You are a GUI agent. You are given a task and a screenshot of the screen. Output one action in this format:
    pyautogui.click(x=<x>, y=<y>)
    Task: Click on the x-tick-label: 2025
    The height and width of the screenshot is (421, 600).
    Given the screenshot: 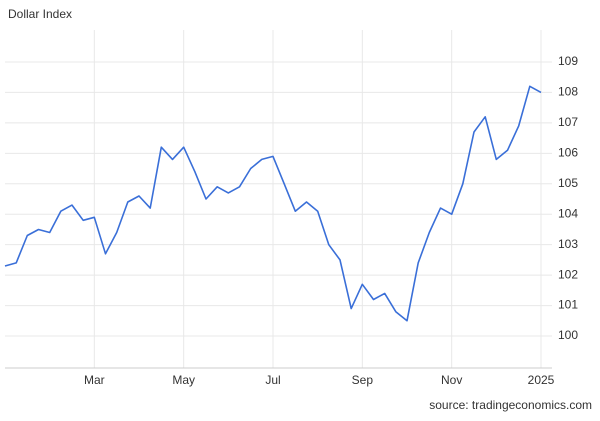 What is the action you would take?
    pyautogui.click(x=541, y=380)
    